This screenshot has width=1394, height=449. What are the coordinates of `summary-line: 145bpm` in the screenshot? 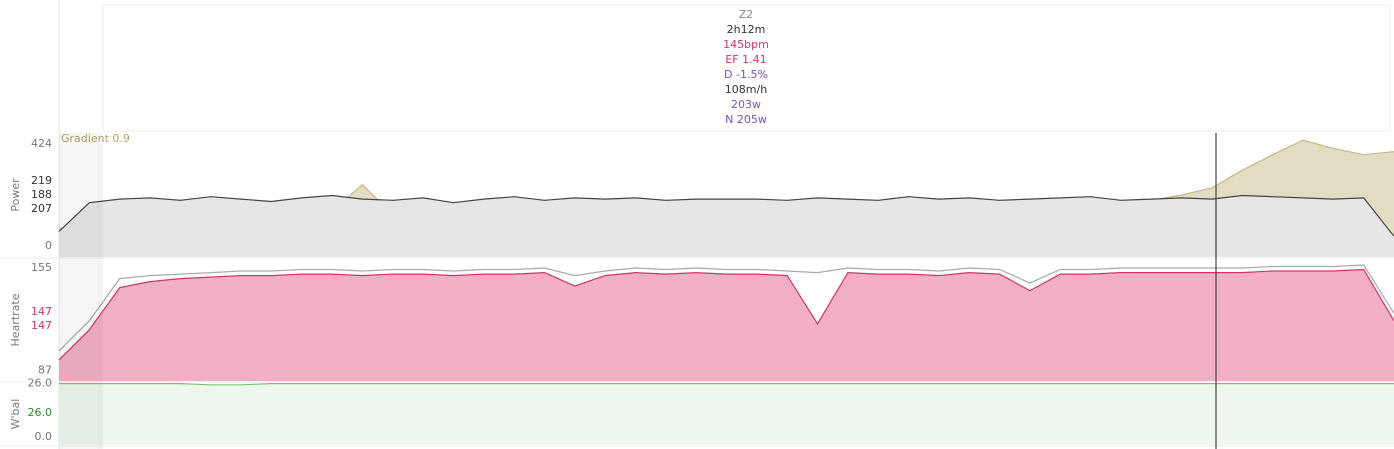 It's located at (746, 44).